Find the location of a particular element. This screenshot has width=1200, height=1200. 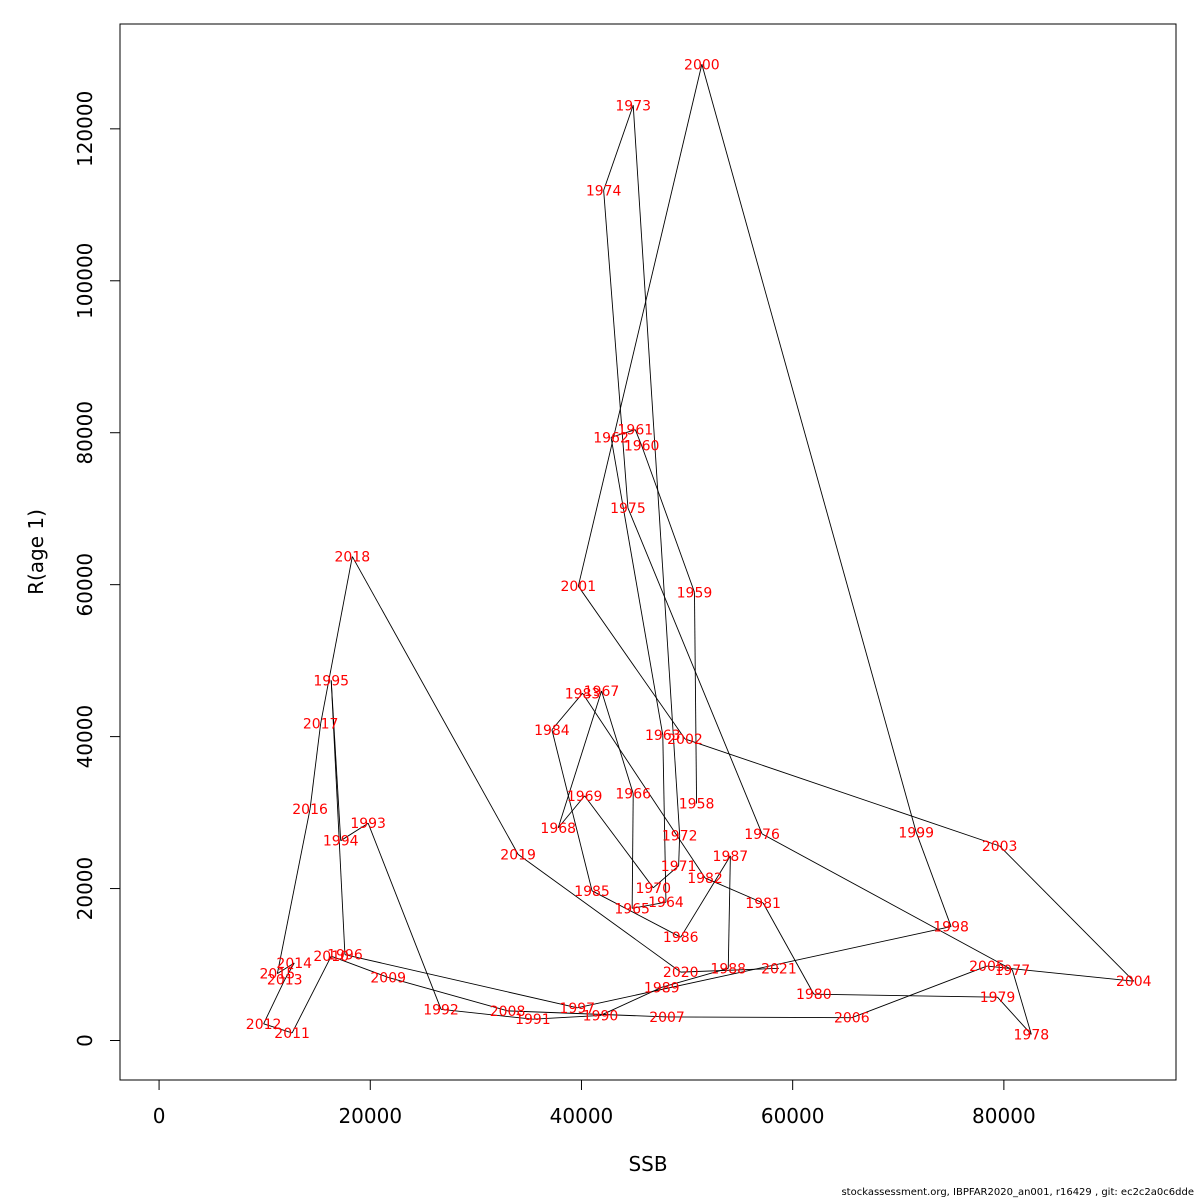

trajectory-segment-2019-2020 is located at coordinates (599, 913).